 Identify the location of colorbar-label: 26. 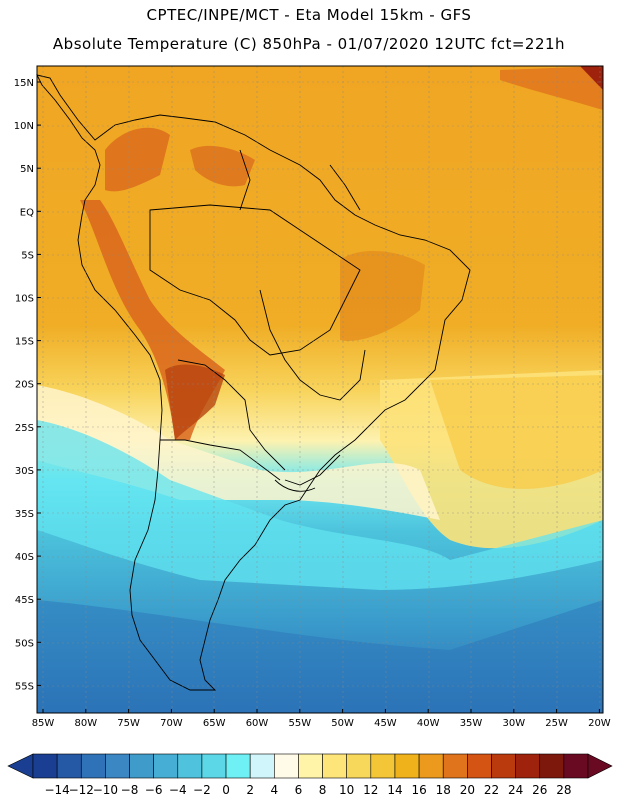
(539, 790).